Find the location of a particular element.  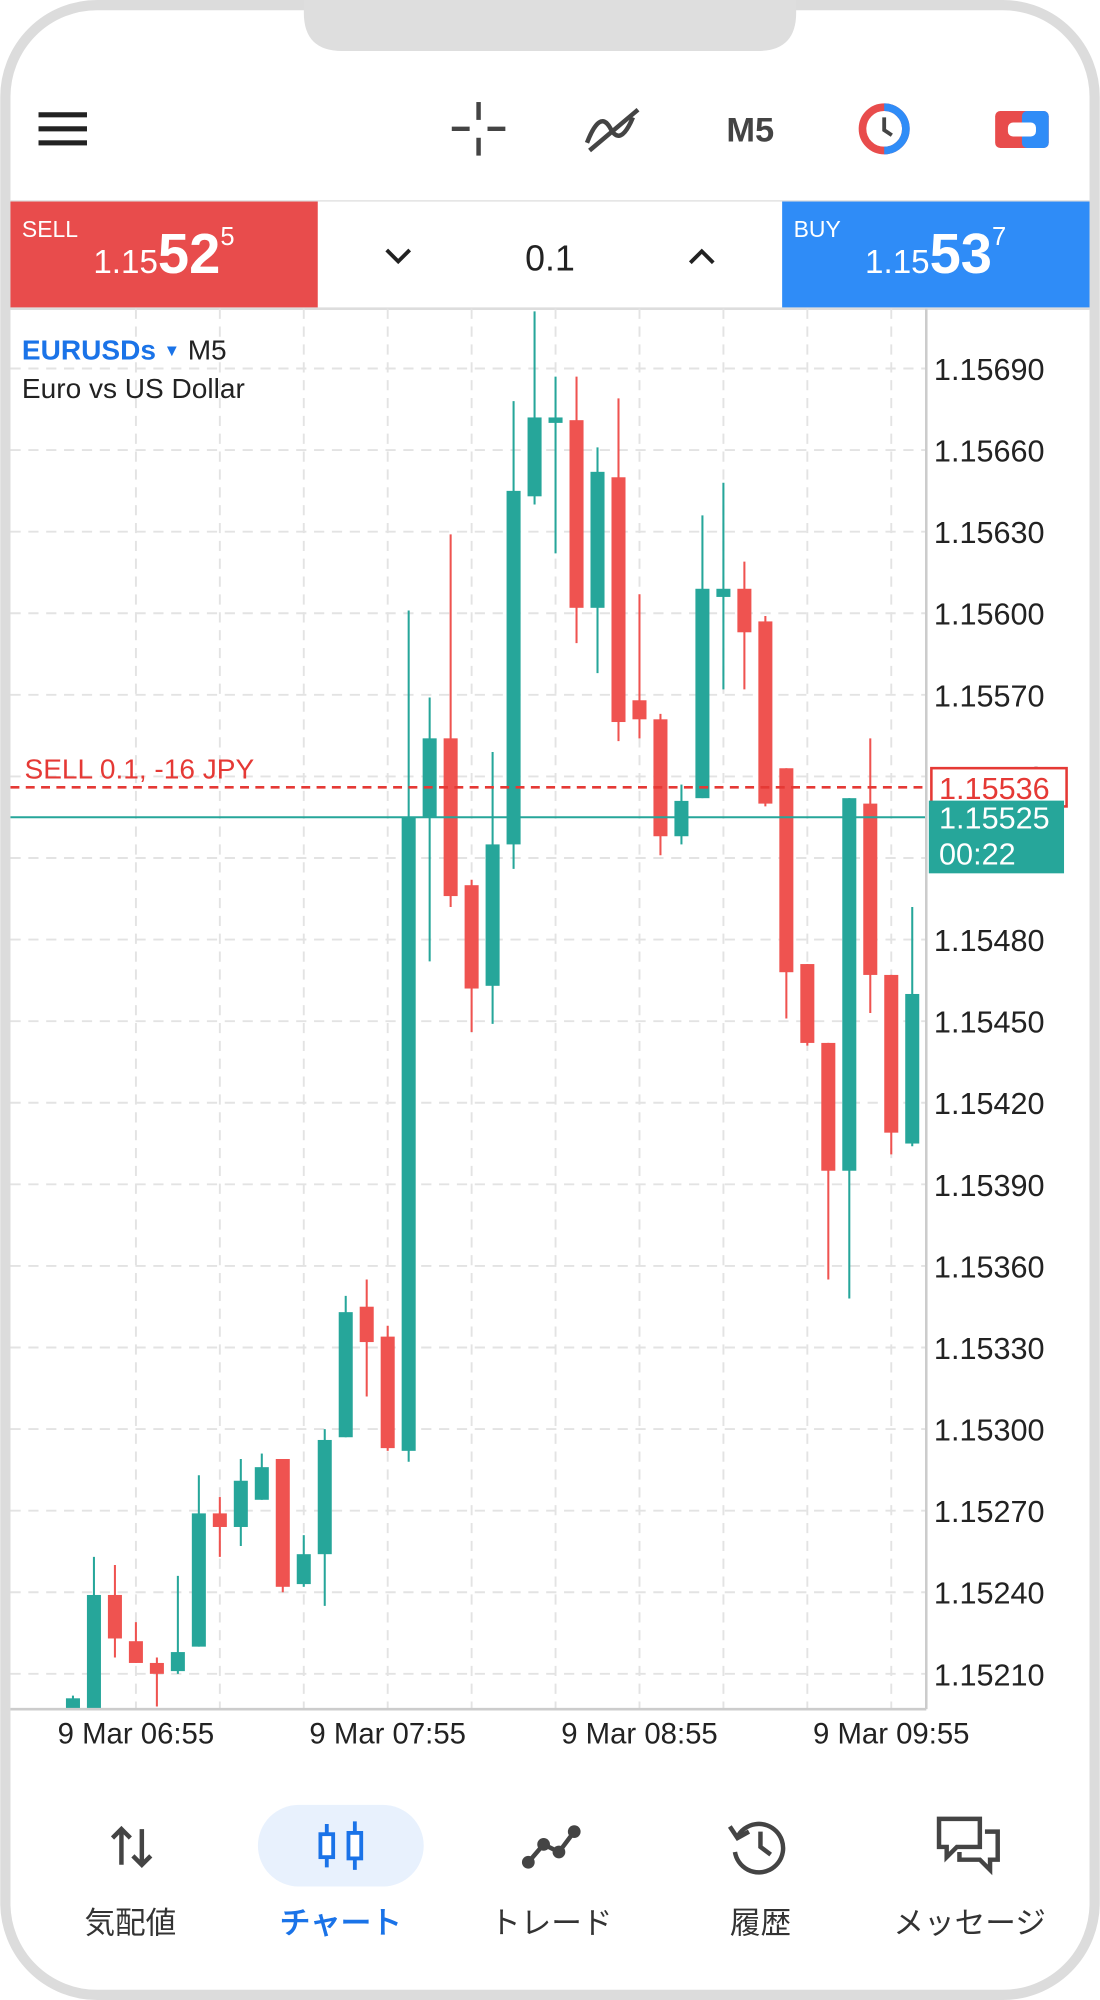

buy-button: BUY 1.15537 is located at coordinates (936, 255).